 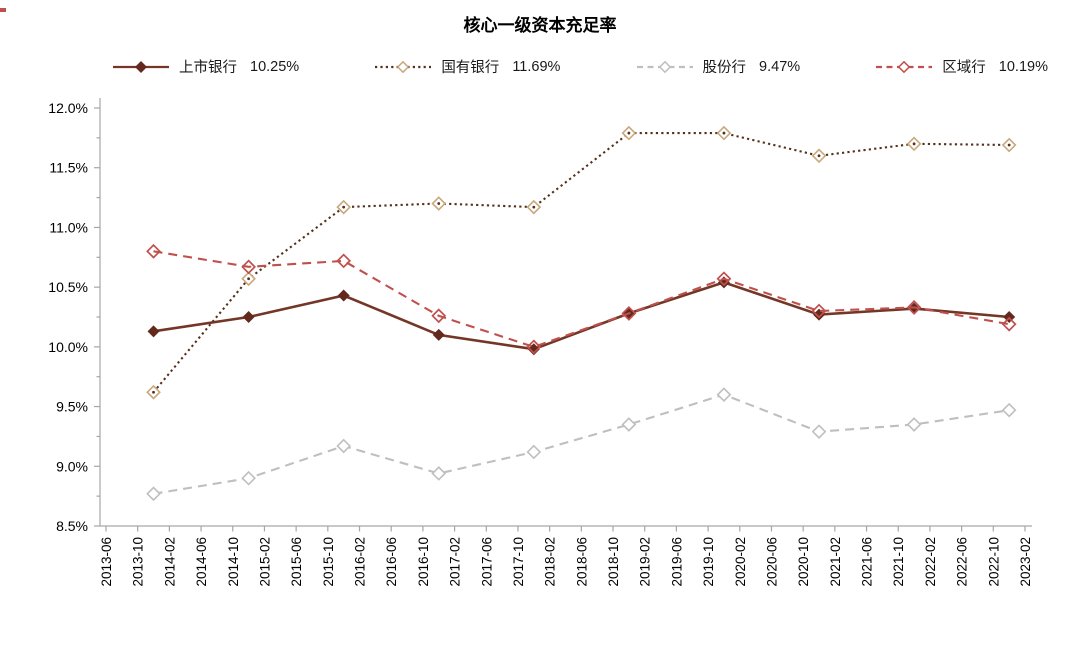 I want to click on svg-text: 2013-10, so click(x=138, y=562).